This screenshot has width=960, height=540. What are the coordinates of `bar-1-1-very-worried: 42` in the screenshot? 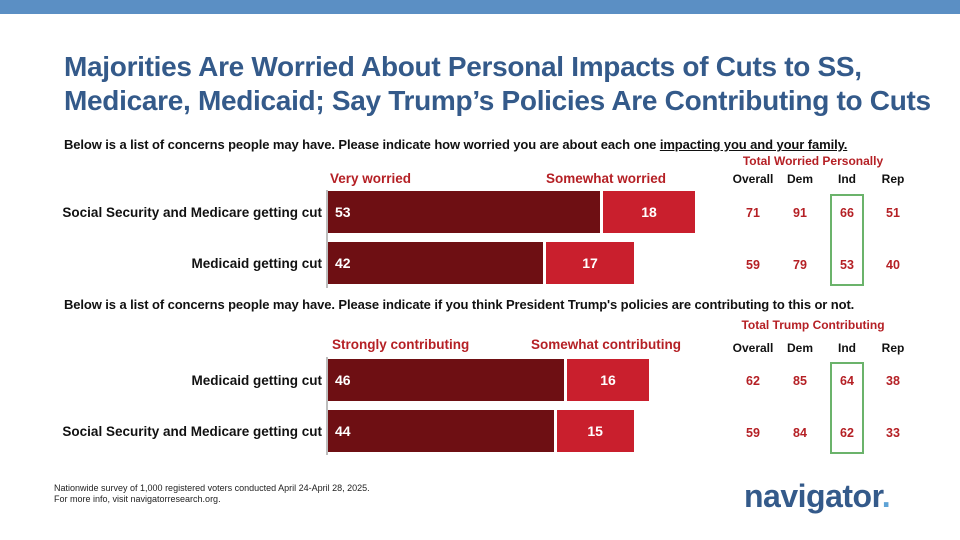 It's located at (436, 263).